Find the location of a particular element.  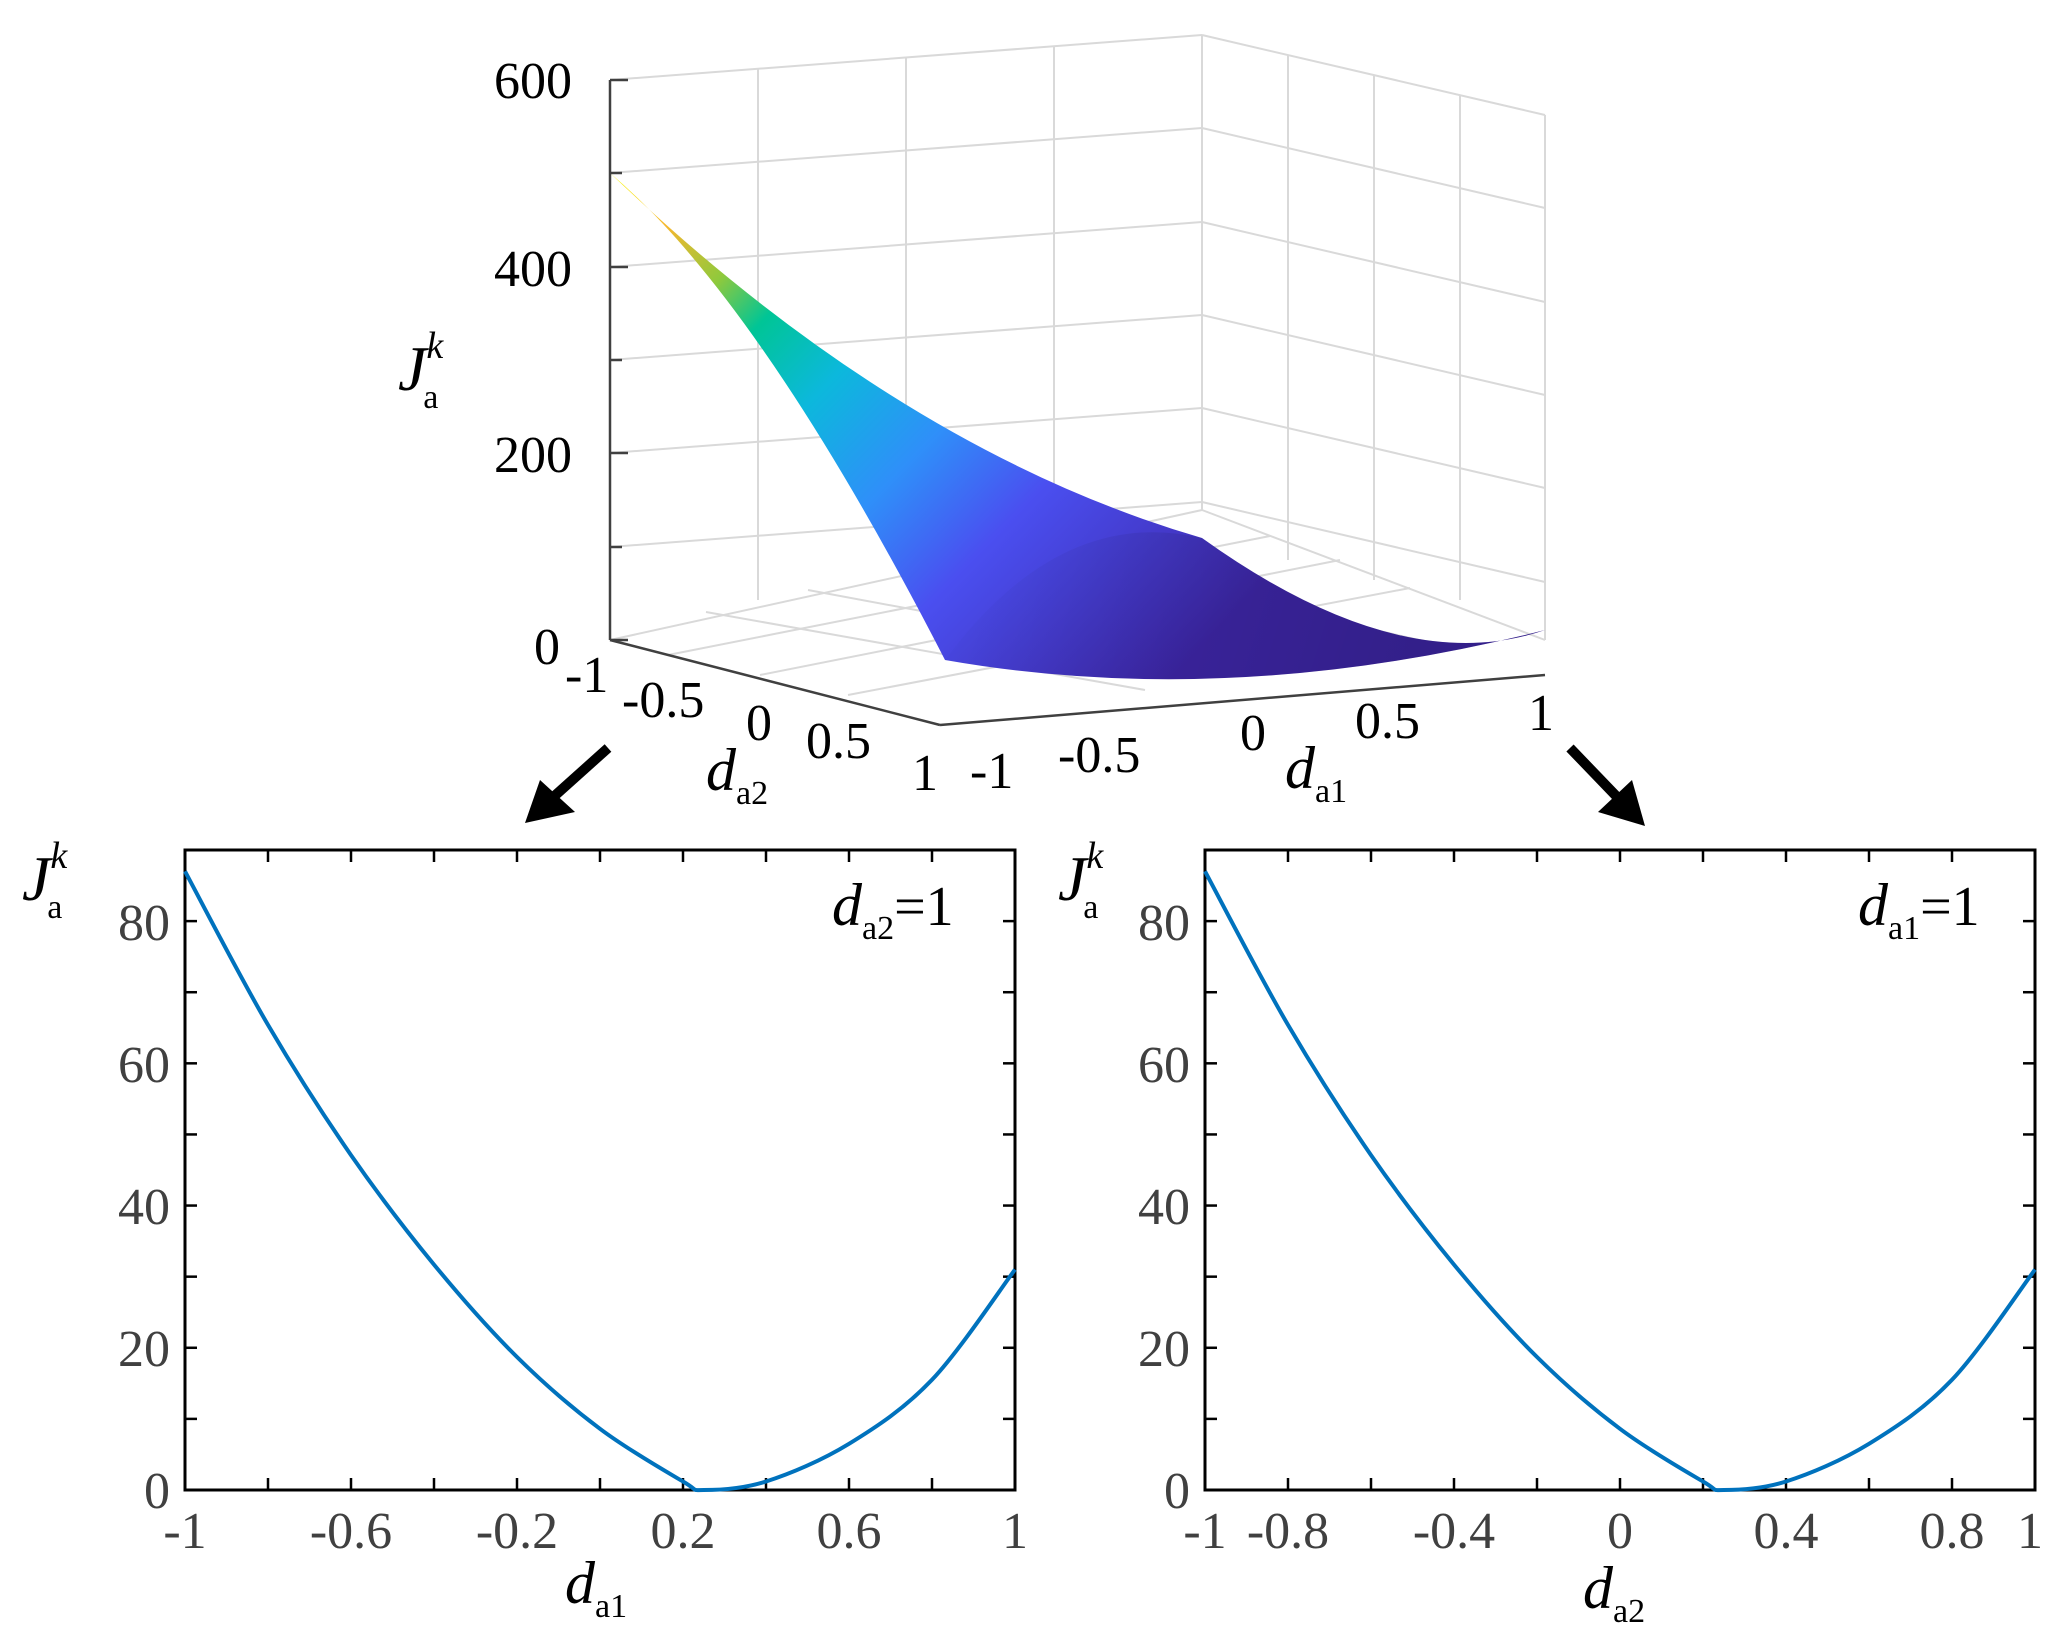

y-tick-label: -0.5 is located at coordinates (663, 700).